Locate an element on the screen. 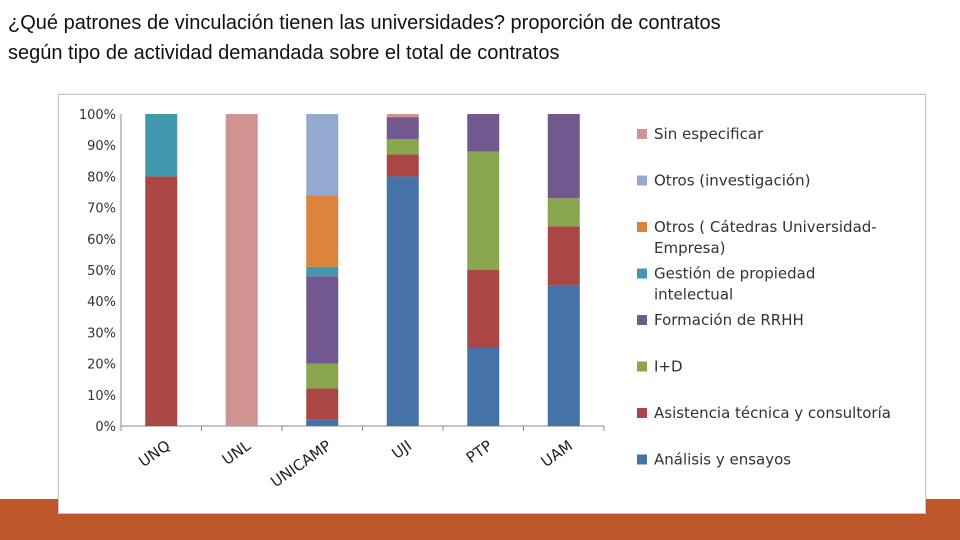 The height and width of the screenshot is (540, 960). legend-label-sin-especificar: Sin especificar is located at coordinates (709, 134).